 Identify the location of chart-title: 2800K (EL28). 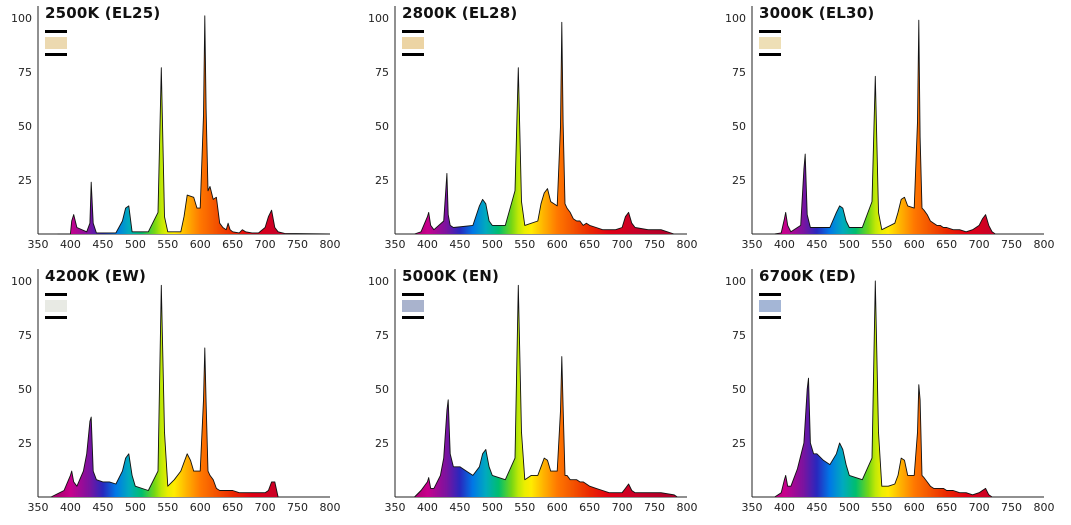
(460, 13).